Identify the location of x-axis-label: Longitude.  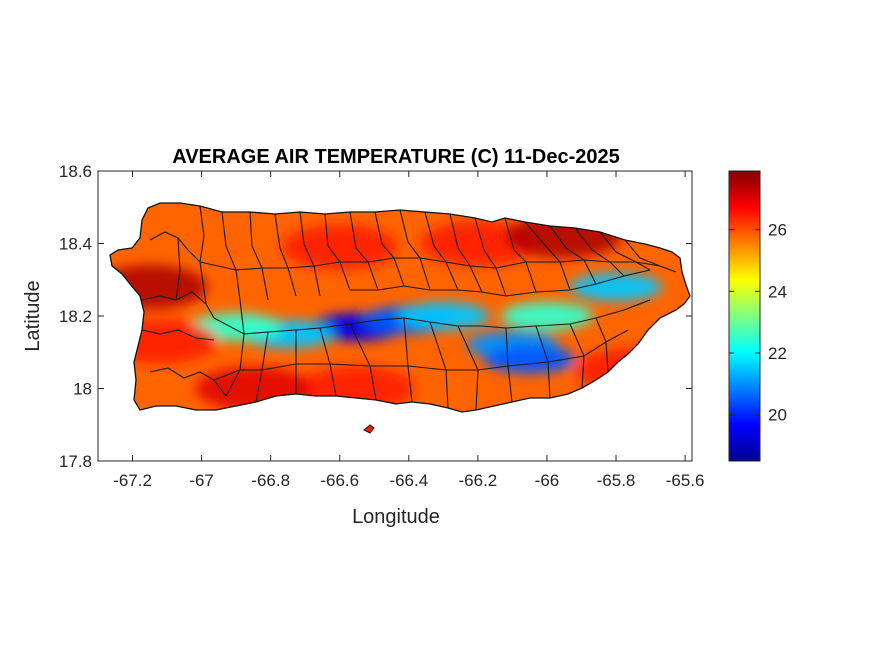
(396, 517).